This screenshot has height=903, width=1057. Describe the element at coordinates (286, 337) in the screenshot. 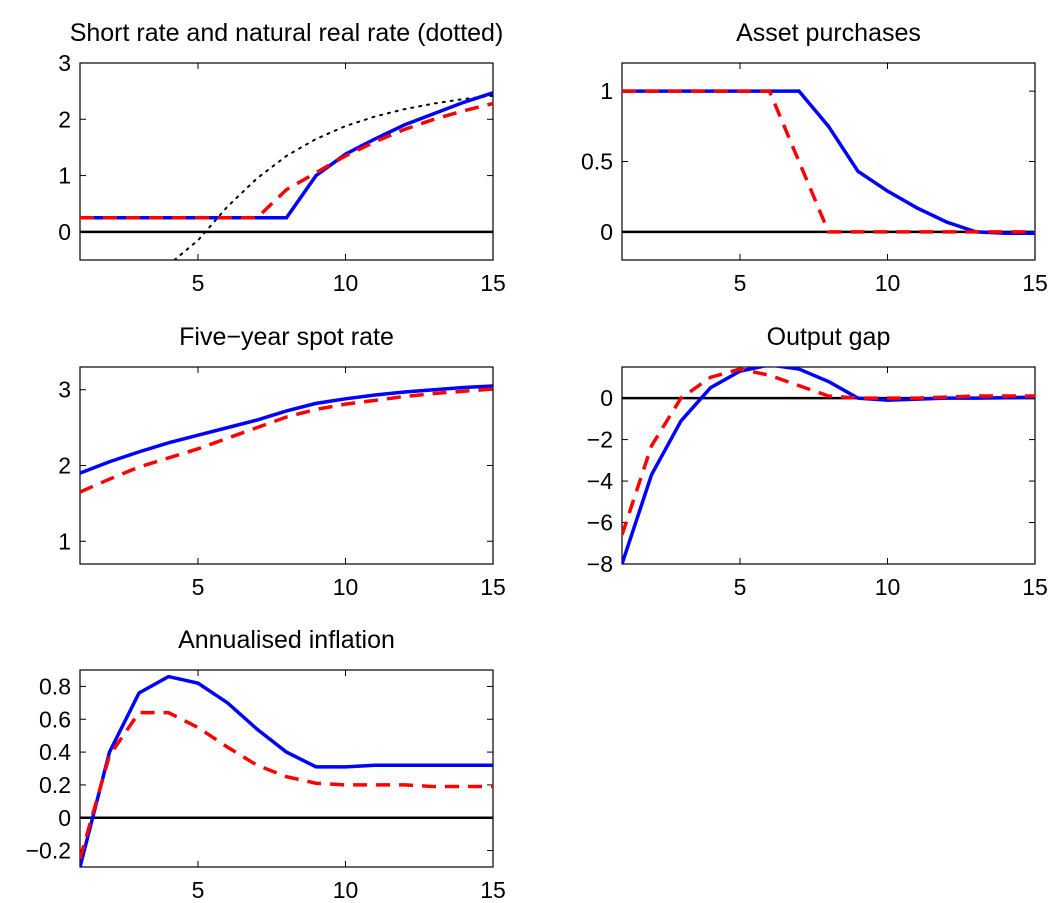

I see `chart-title: Five−year spot rate` at that location.